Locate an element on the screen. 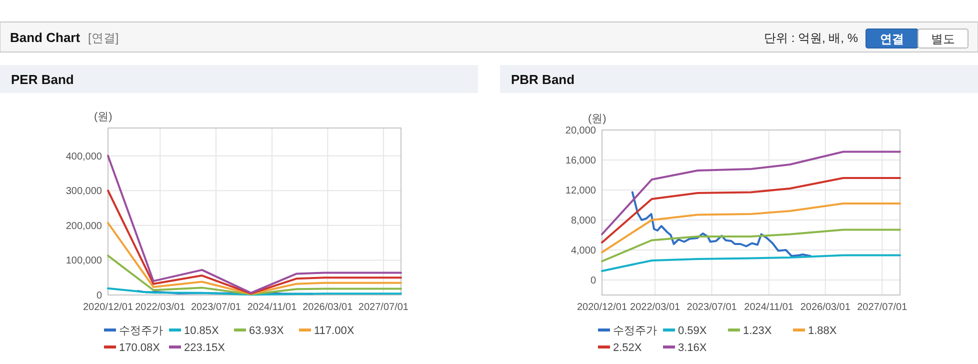 The width and height of the screenshot is (978, 364). y-tick-label: 100,000 is located at coordinates (84, 261).